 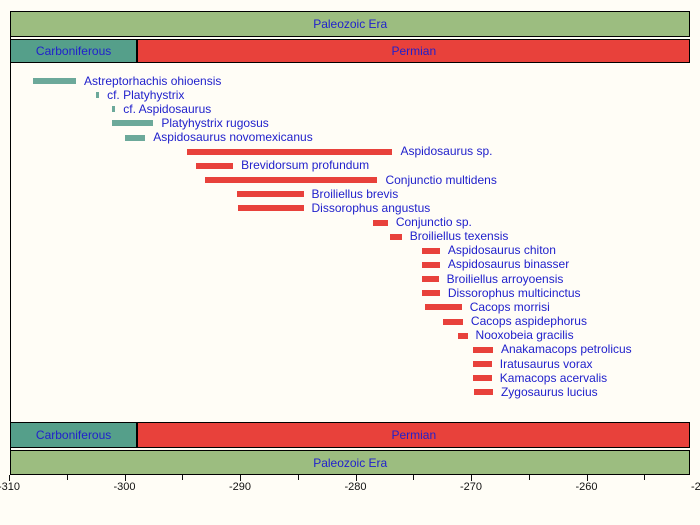 I want to click on era-band-top-label: Paleozoic Era, so click(x=350, y=24).